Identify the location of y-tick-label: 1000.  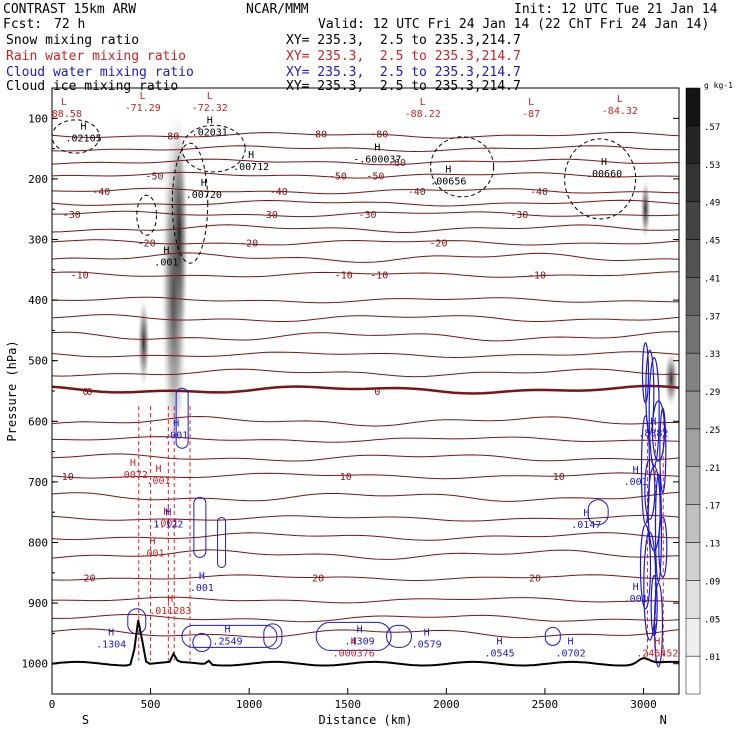
(35, 664).